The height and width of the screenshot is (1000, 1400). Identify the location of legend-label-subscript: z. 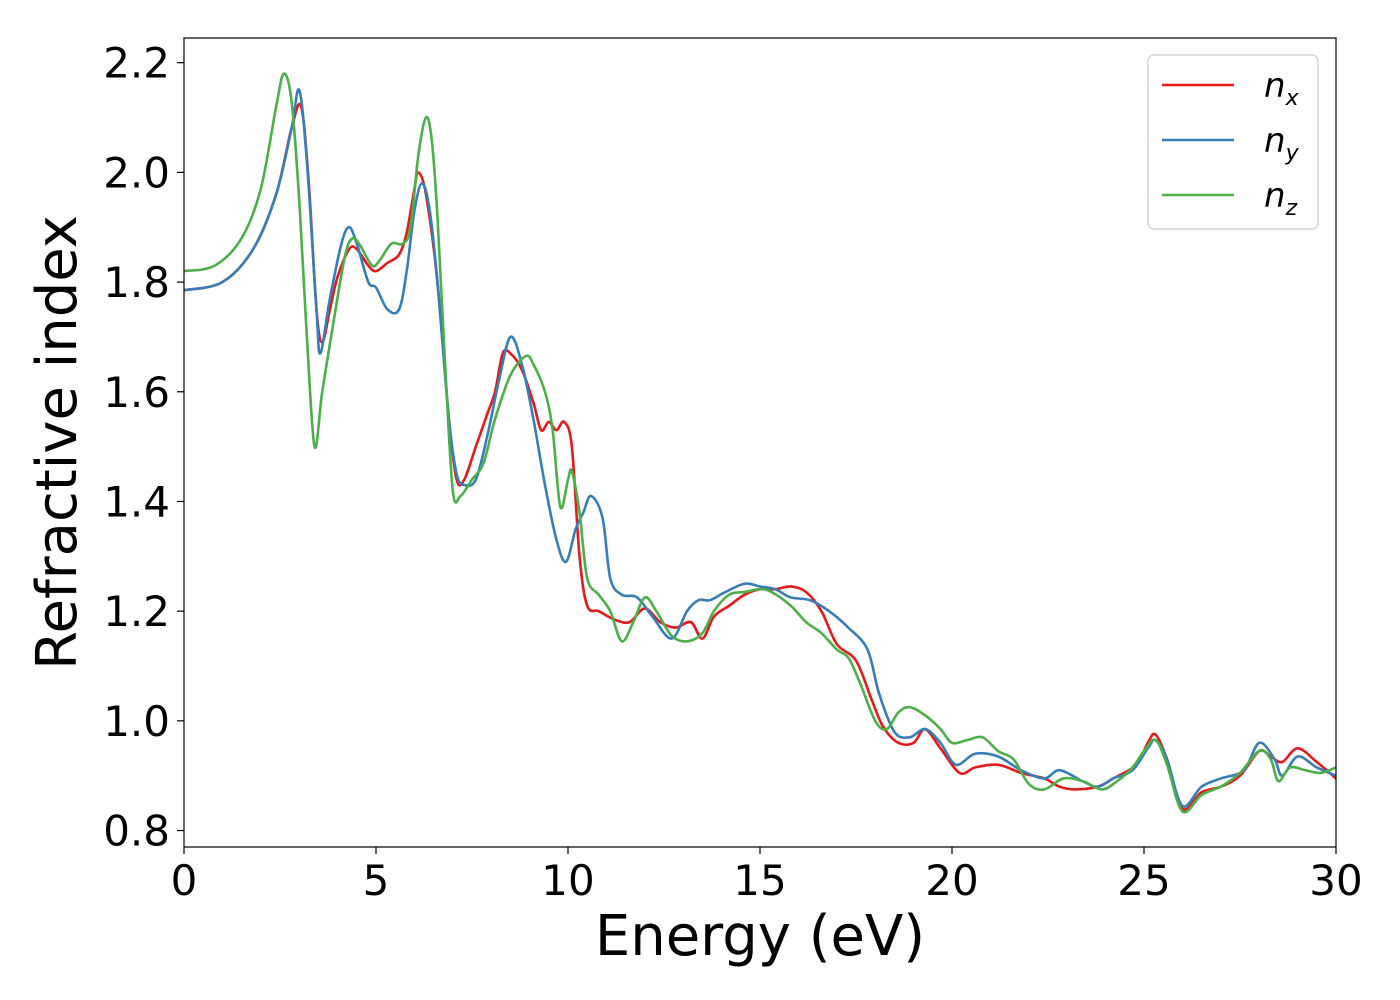
(1291, 208).